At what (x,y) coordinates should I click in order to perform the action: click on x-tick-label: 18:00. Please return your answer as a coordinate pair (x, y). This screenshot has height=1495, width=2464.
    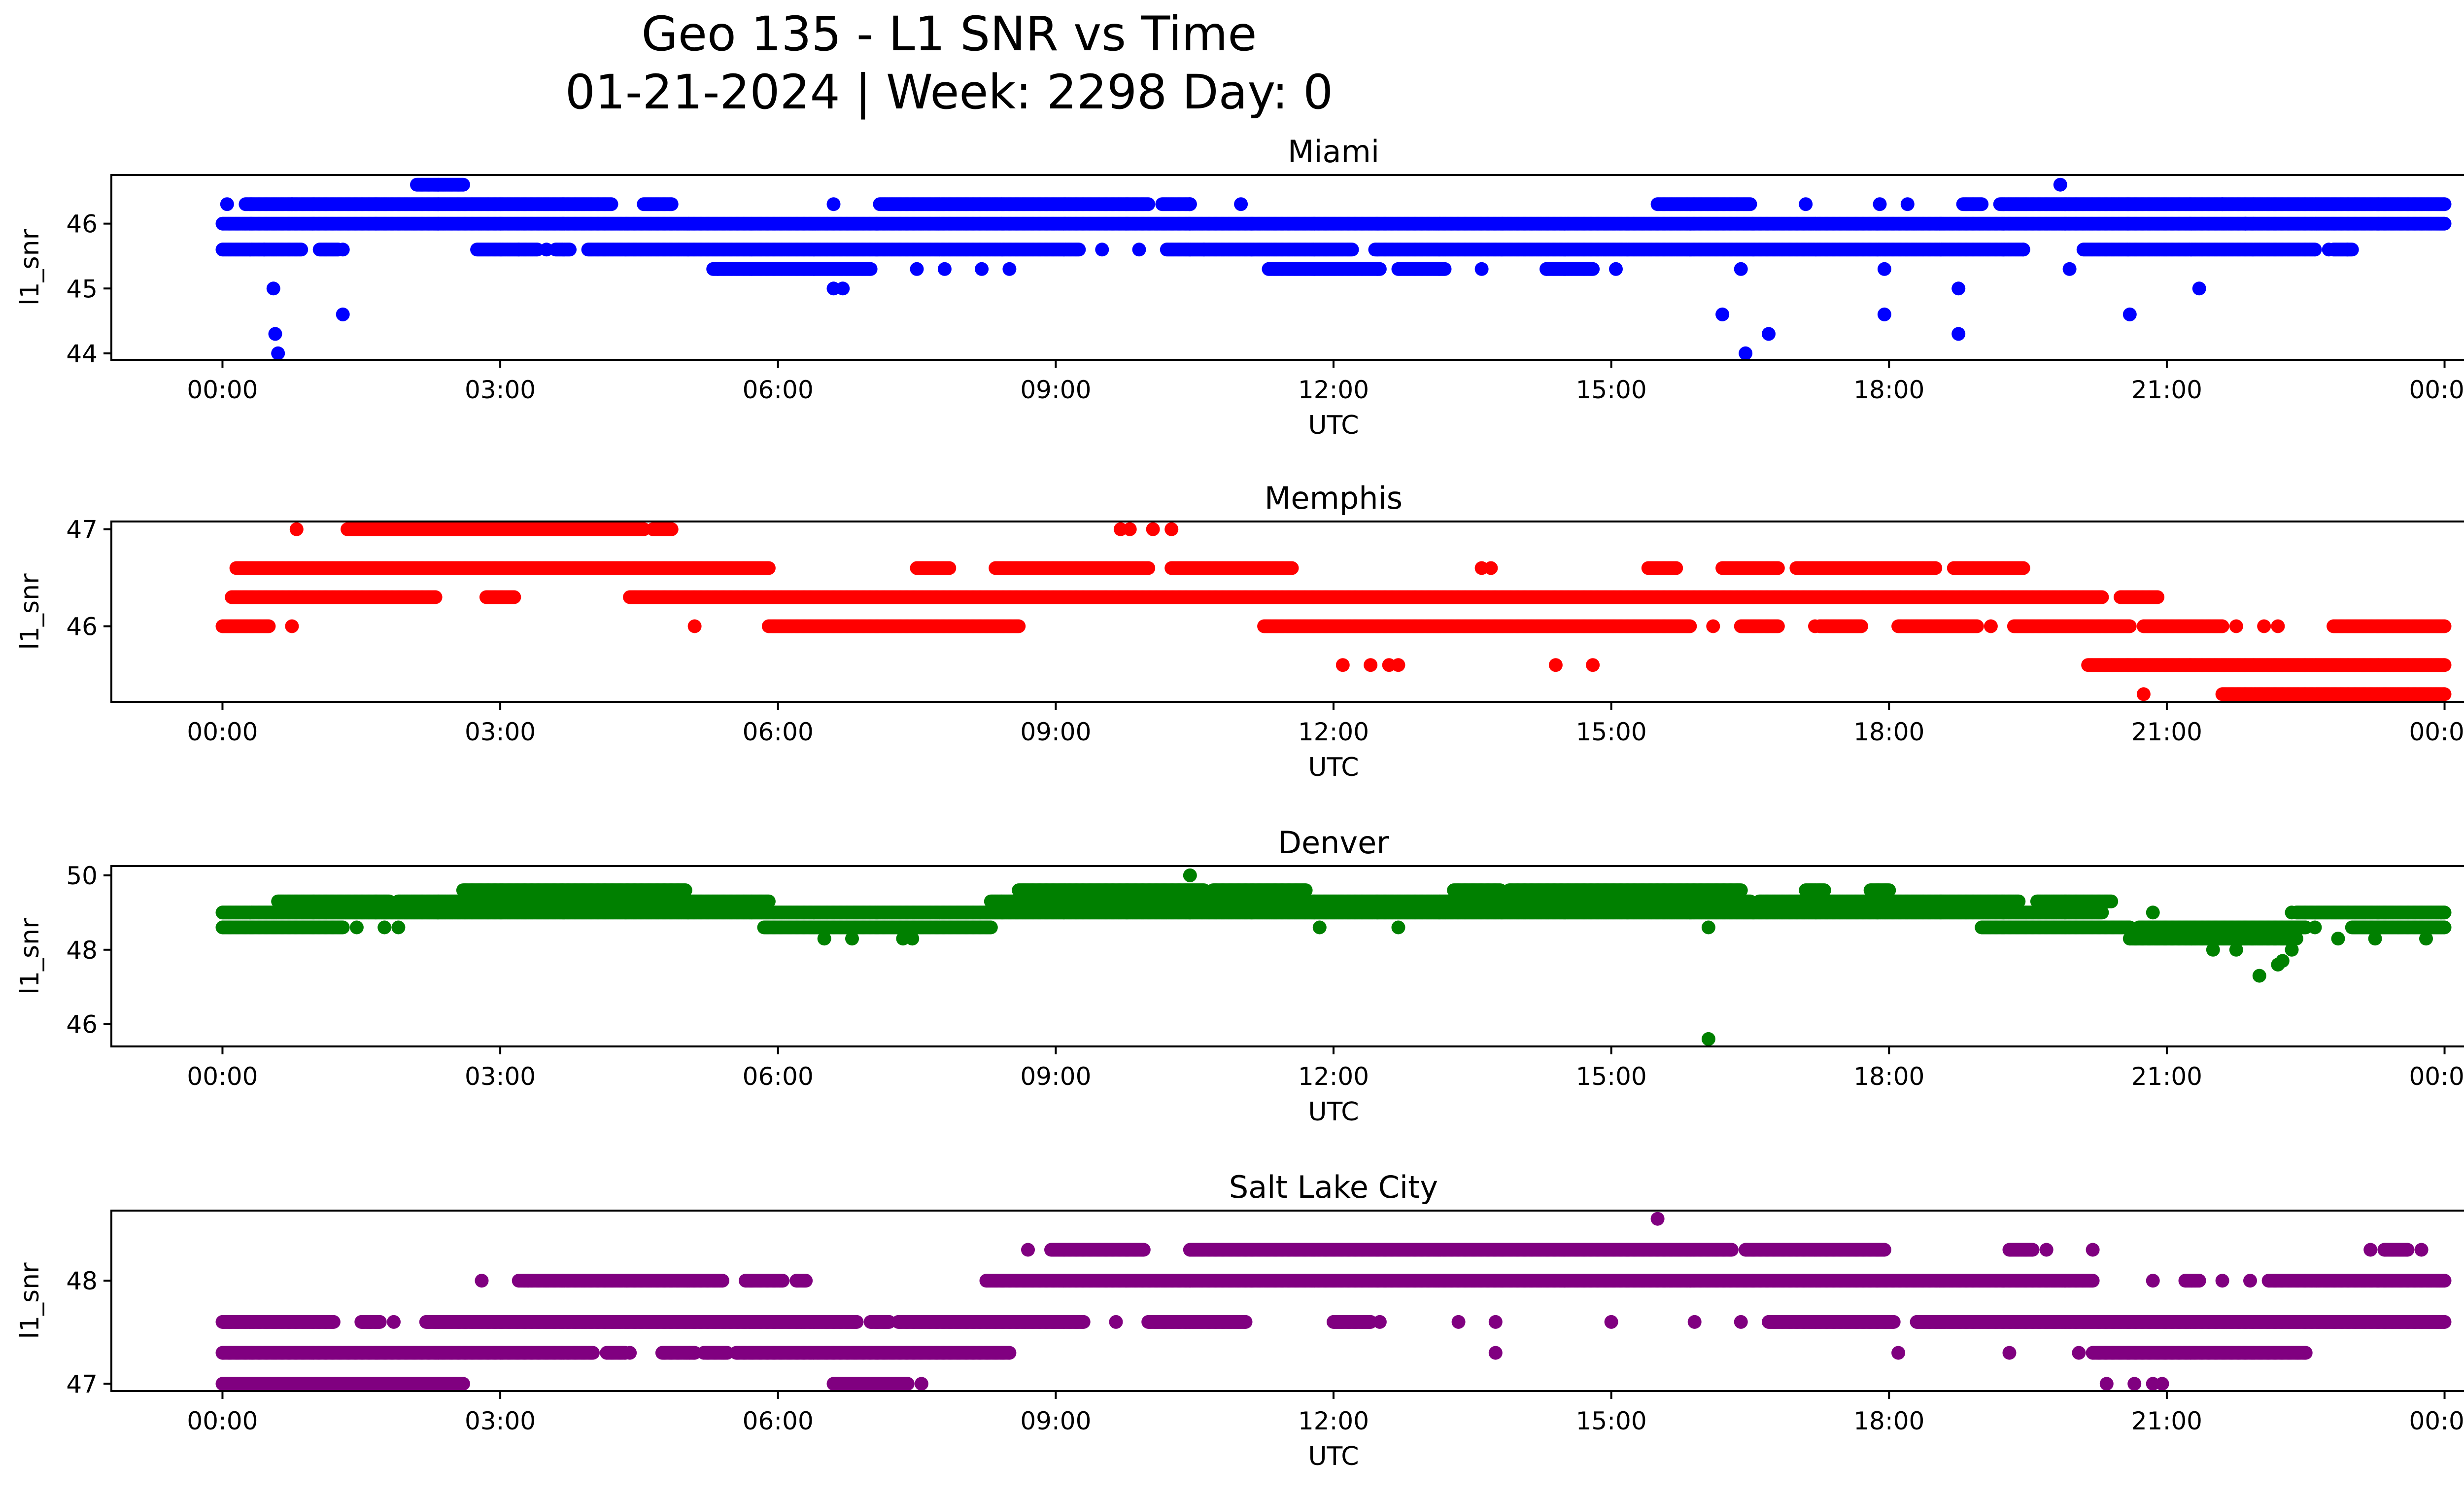
    Looking at the image, I should click on (1888, 390).